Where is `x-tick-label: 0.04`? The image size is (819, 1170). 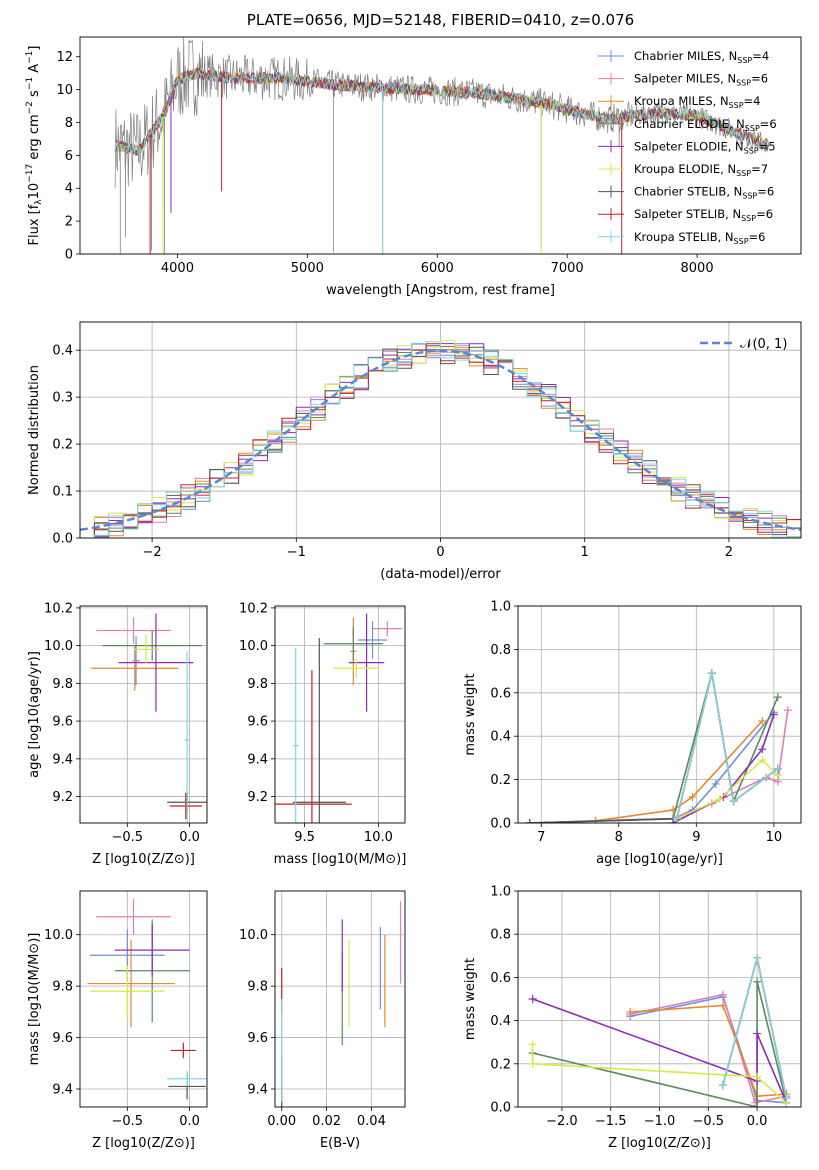
x-tick-label: 0.04 is located at coordinates (371, 1121).